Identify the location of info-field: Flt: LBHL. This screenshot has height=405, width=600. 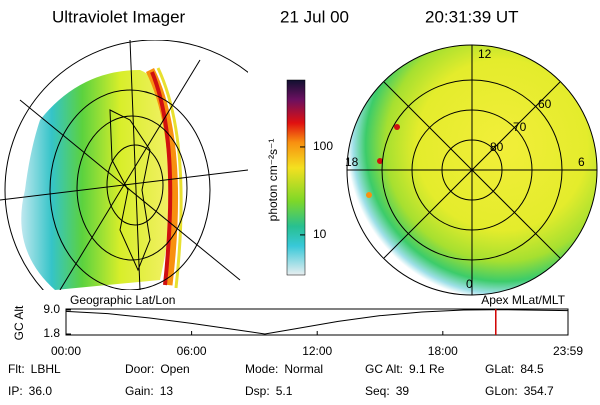
(34, 369).